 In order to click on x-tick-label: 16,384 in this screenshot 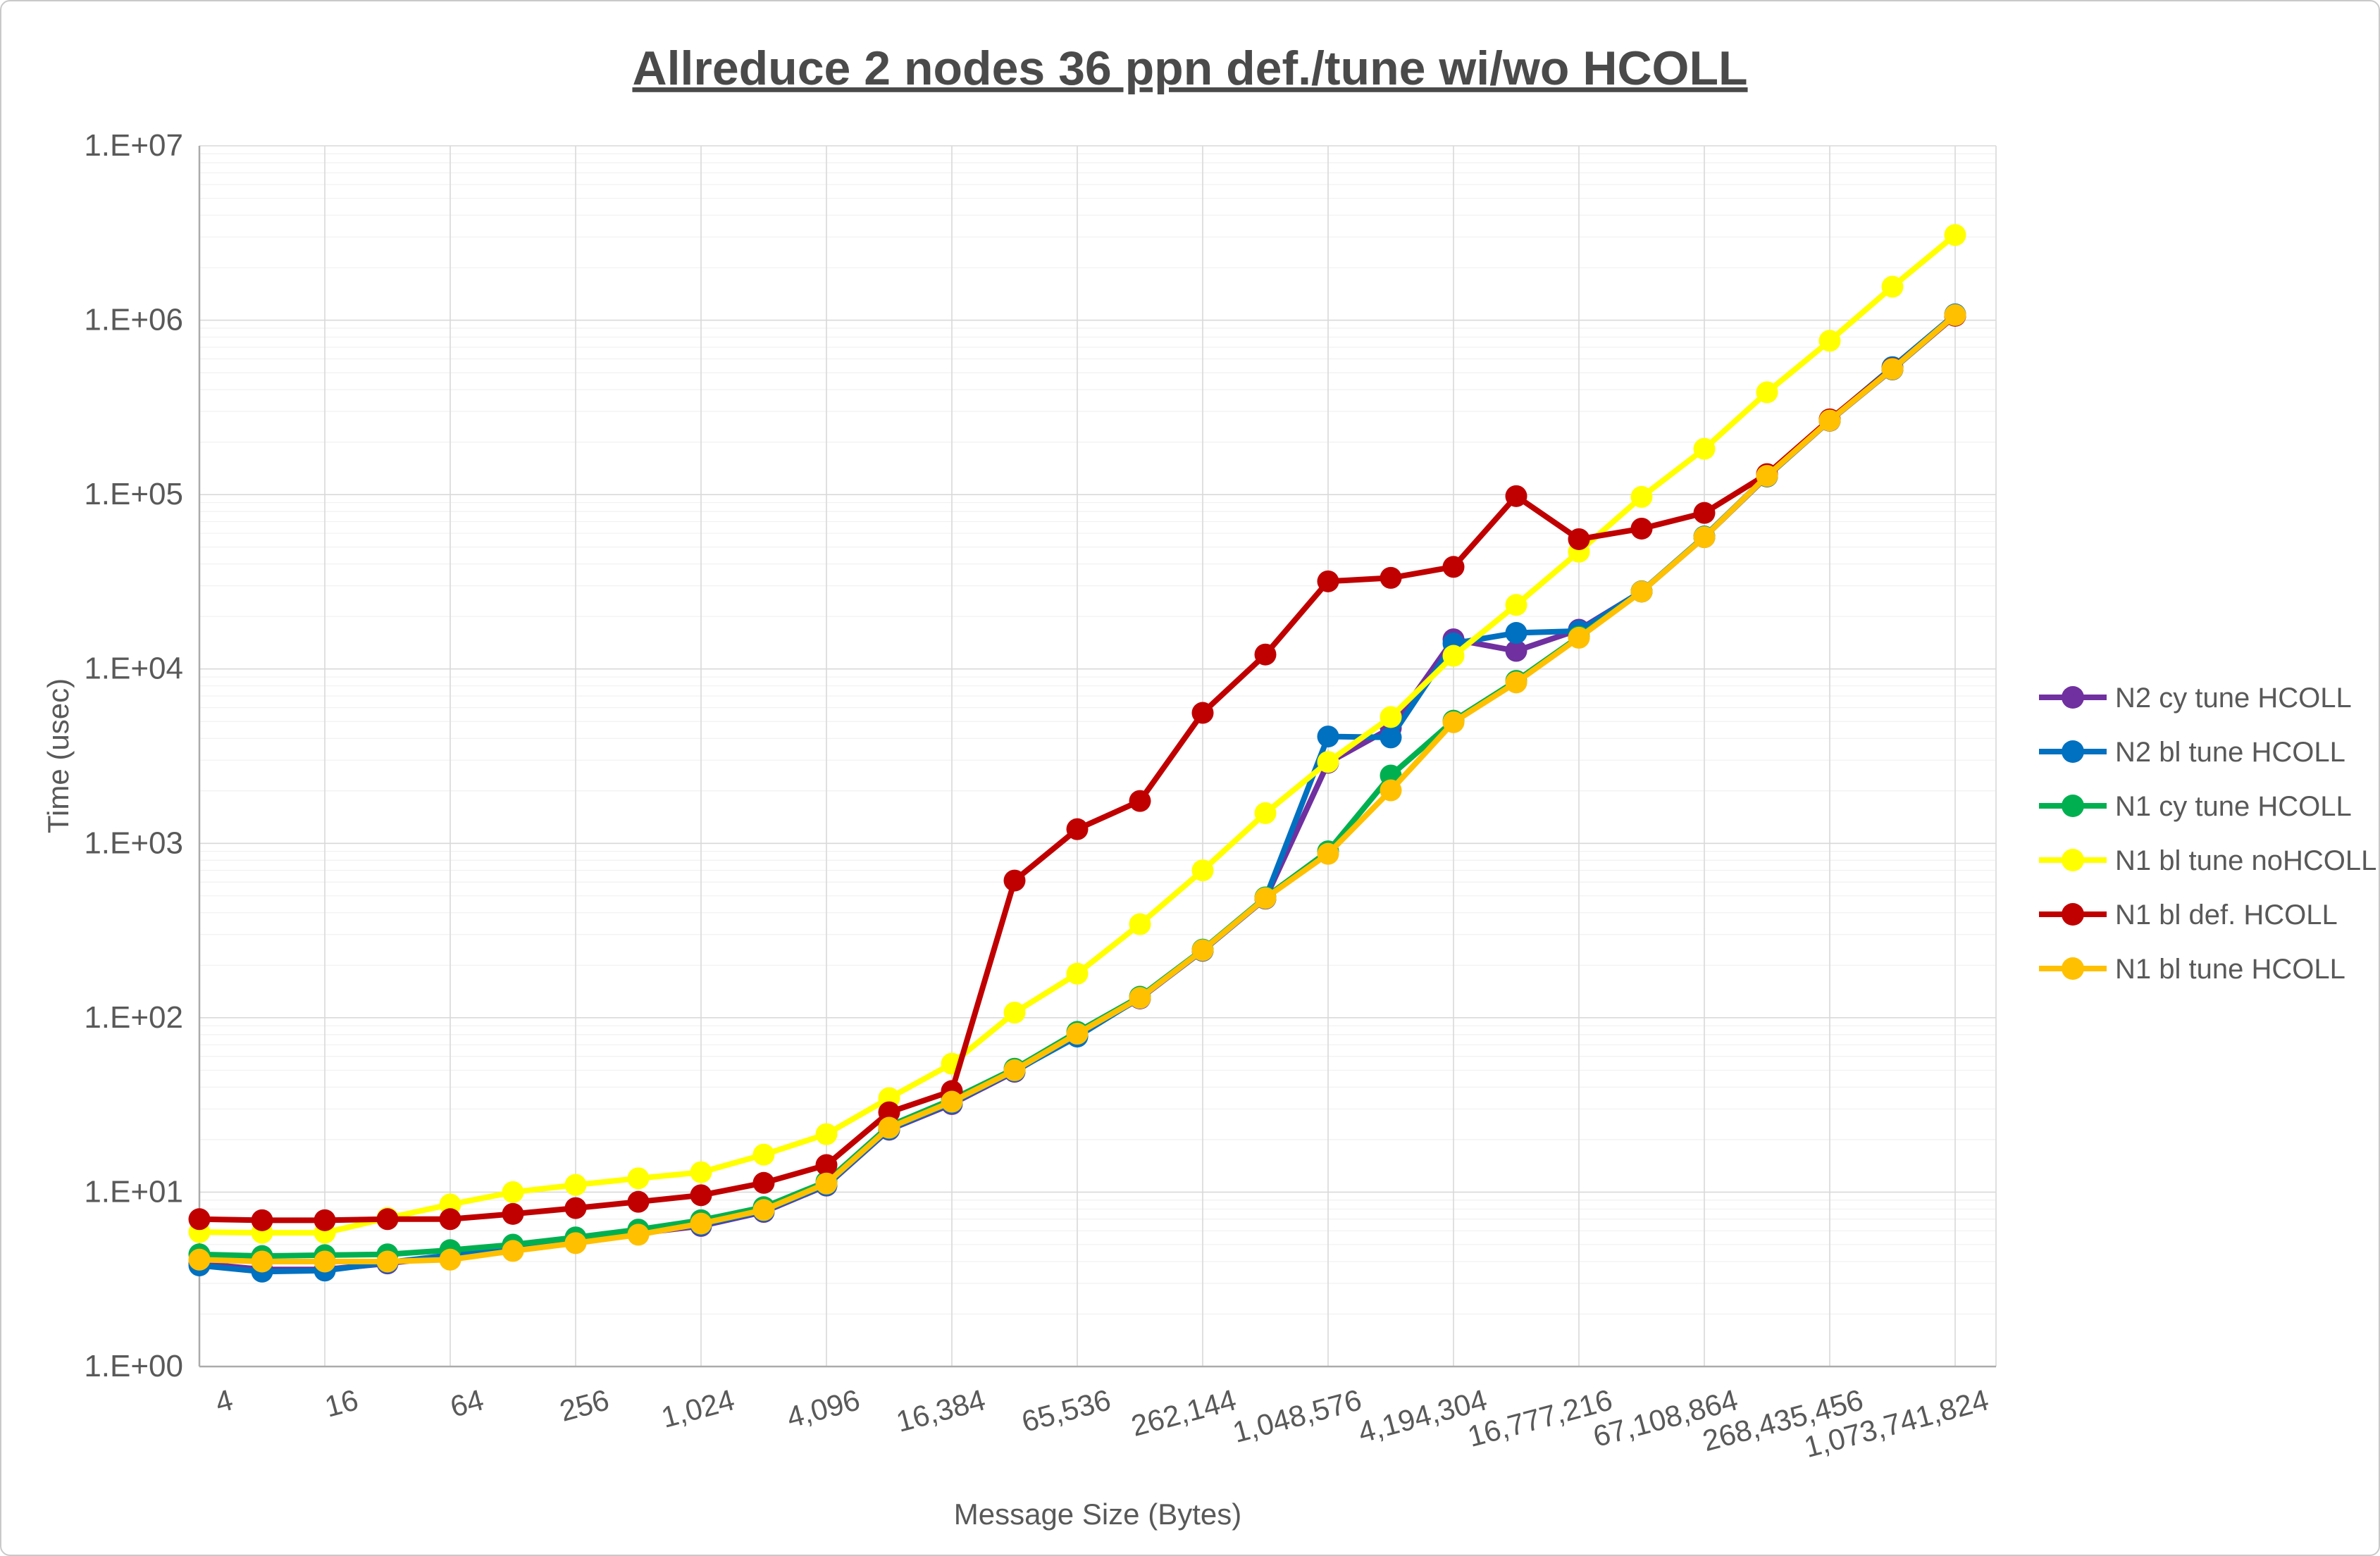, I will do `click(940, 1410)`.